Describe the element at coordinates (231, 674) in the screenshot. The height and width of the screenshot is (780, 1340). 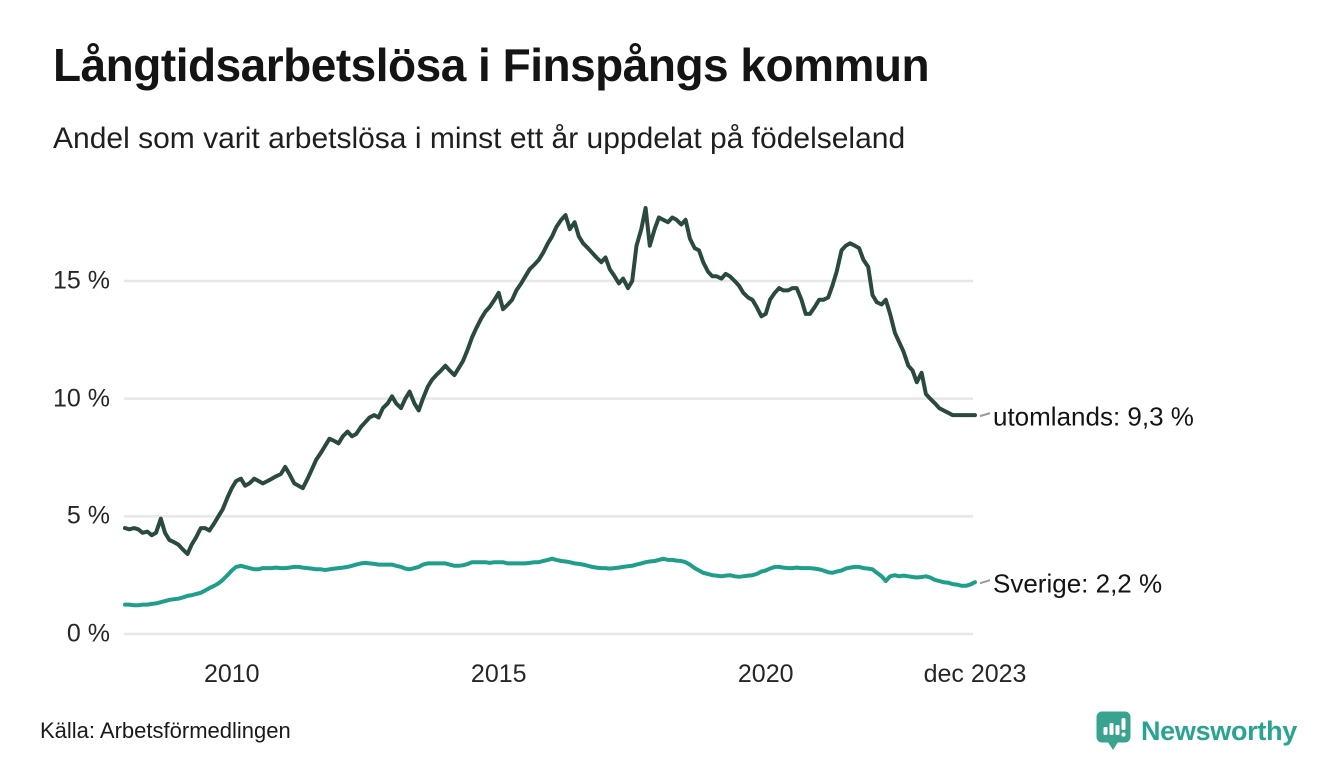
I see `x-tick-label: 2010` at that location.